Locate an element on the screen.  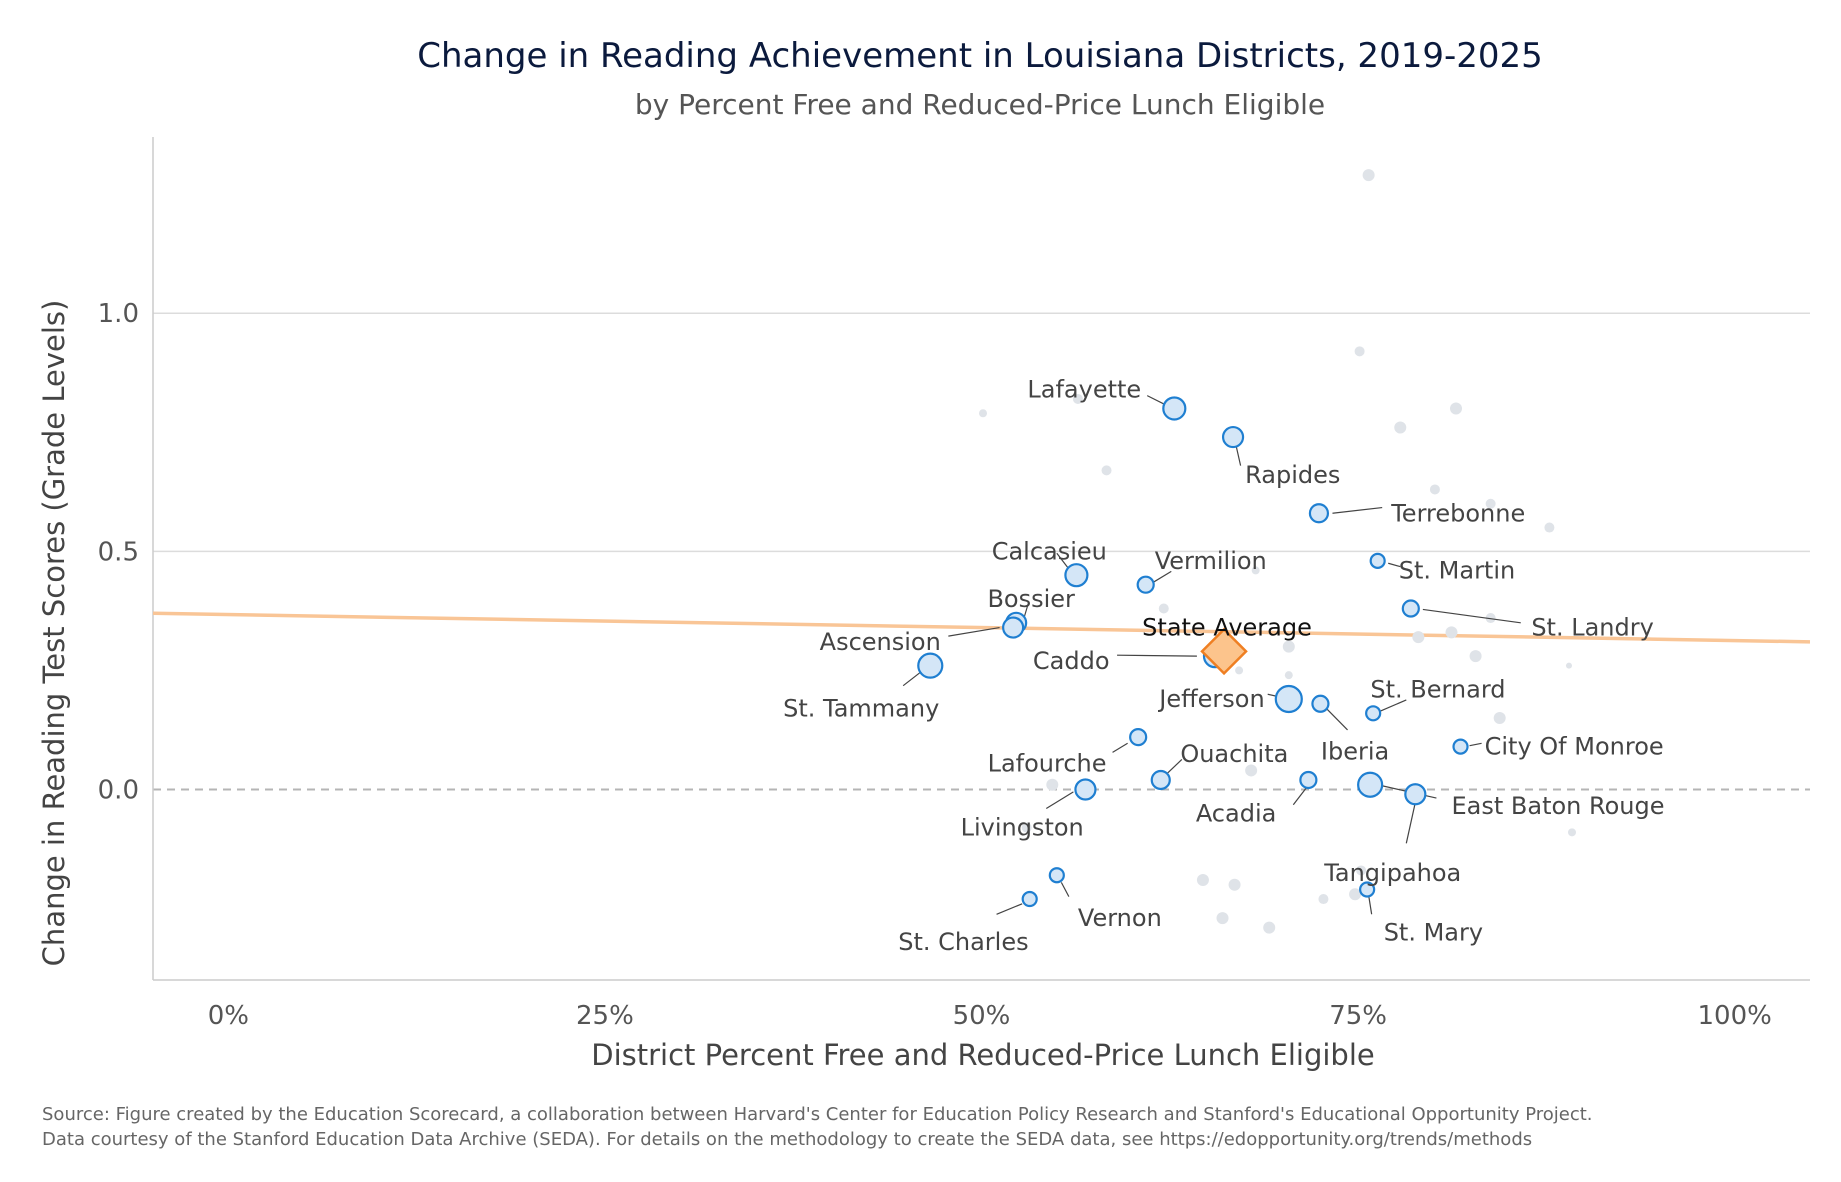
label-st-martin: St. Martin is located at coordinates (1457, 570).